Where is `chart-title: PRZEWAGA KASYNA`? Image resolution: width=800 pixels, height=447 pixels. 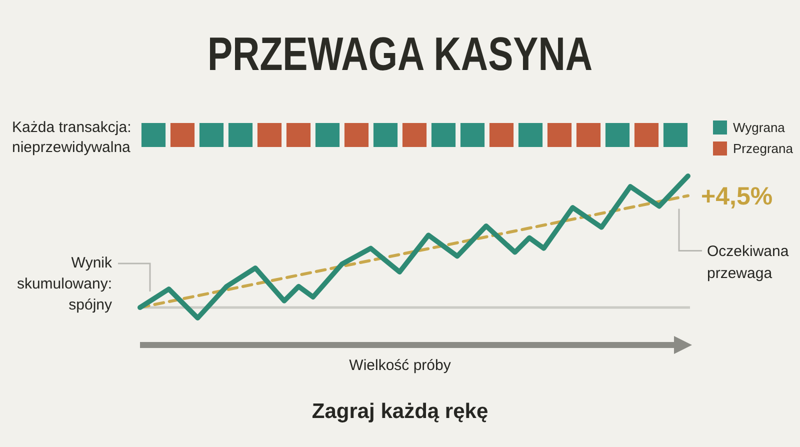
chart-title: PRZEWAGA KASYNA is located at coordinates (400, 54).